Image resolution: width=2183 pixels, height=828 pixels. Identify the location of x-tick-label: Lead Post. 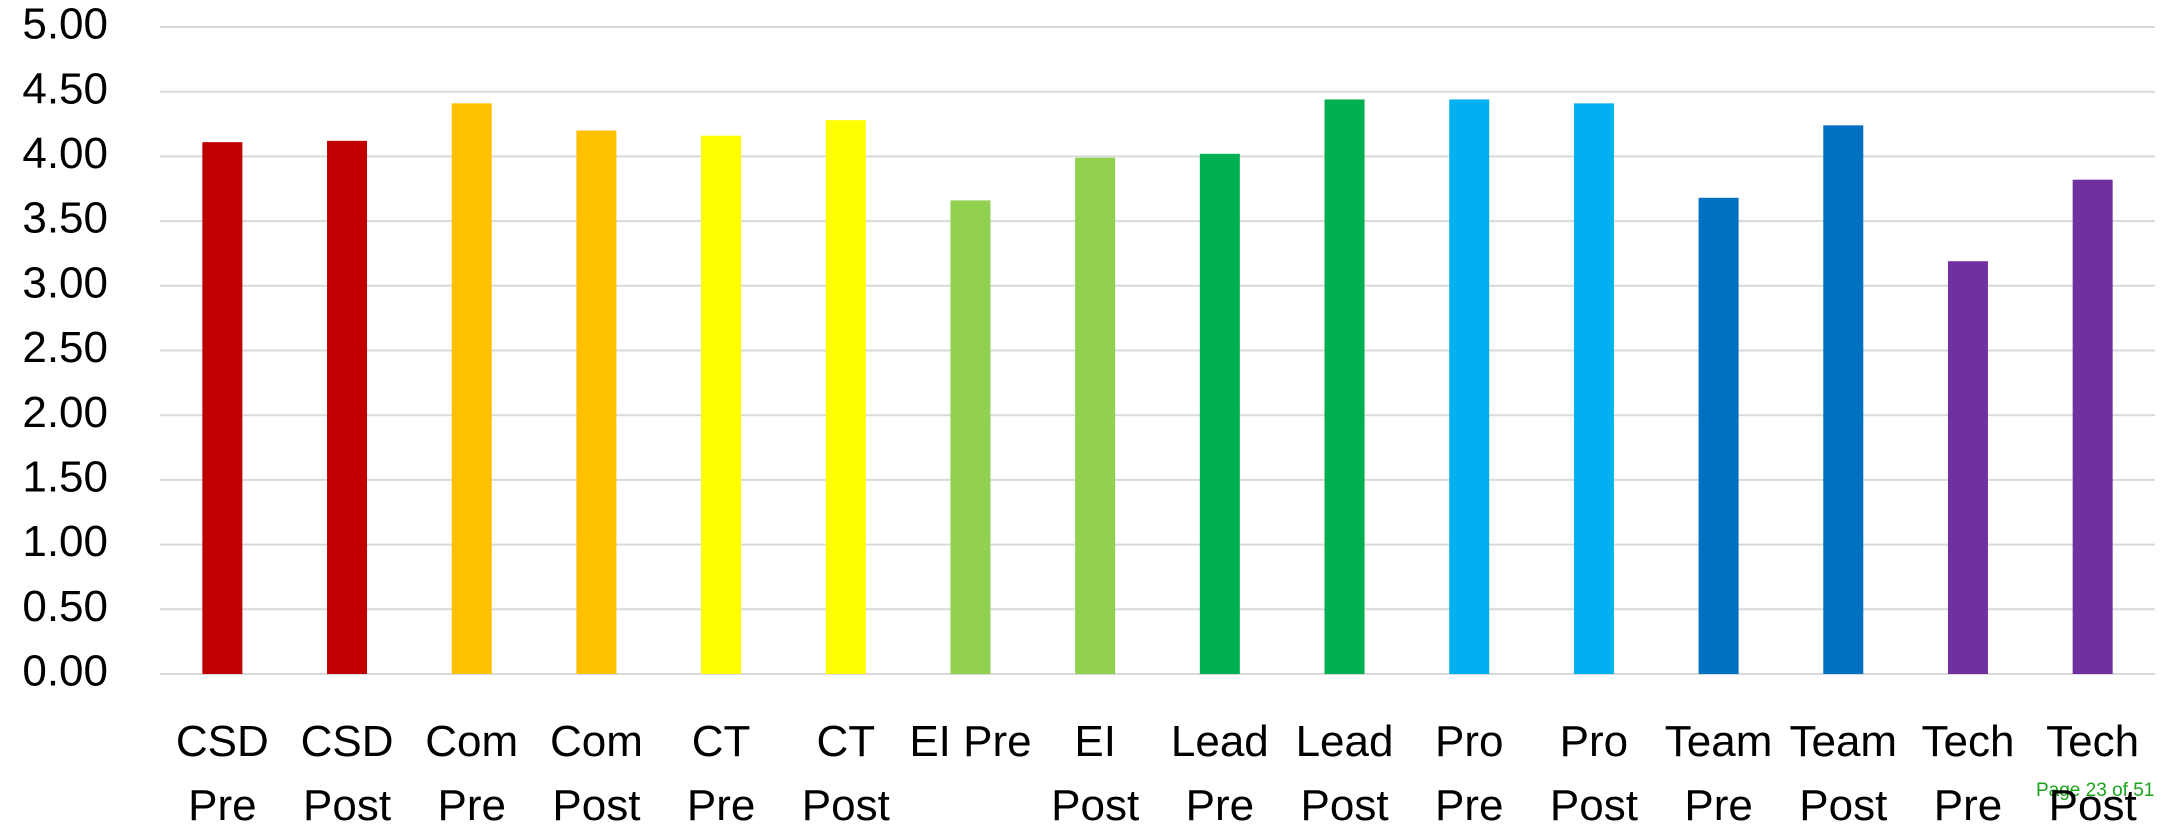
(1344, 772).